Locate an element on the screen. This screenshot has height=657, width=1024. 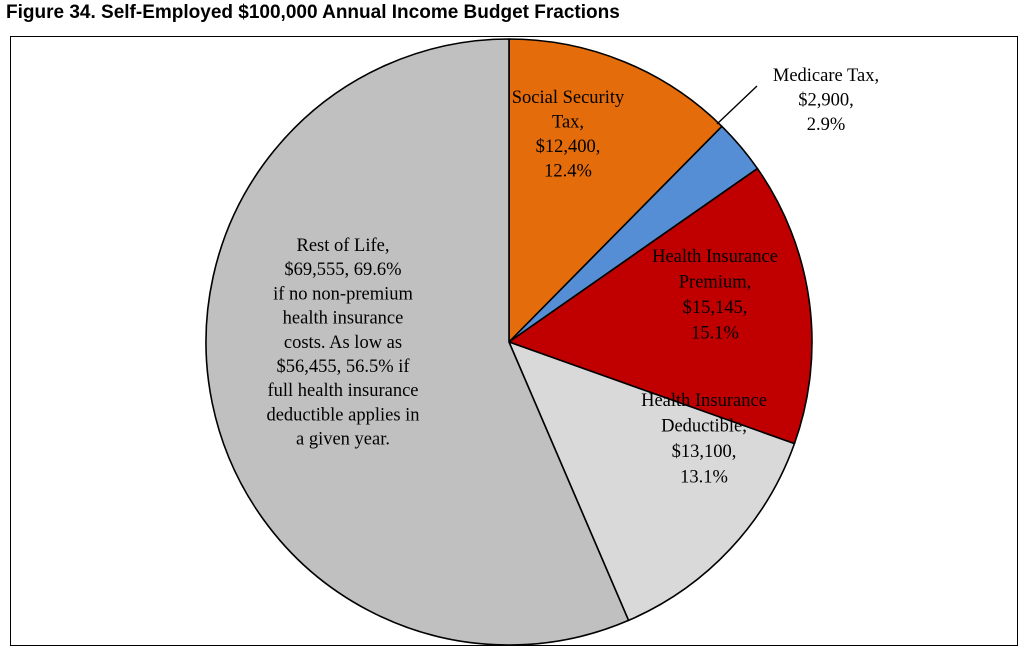
slice-label-health-insurance-premium: Health Insurance Premium, $15,145, 15.1% is located at coordinates (715, 295).